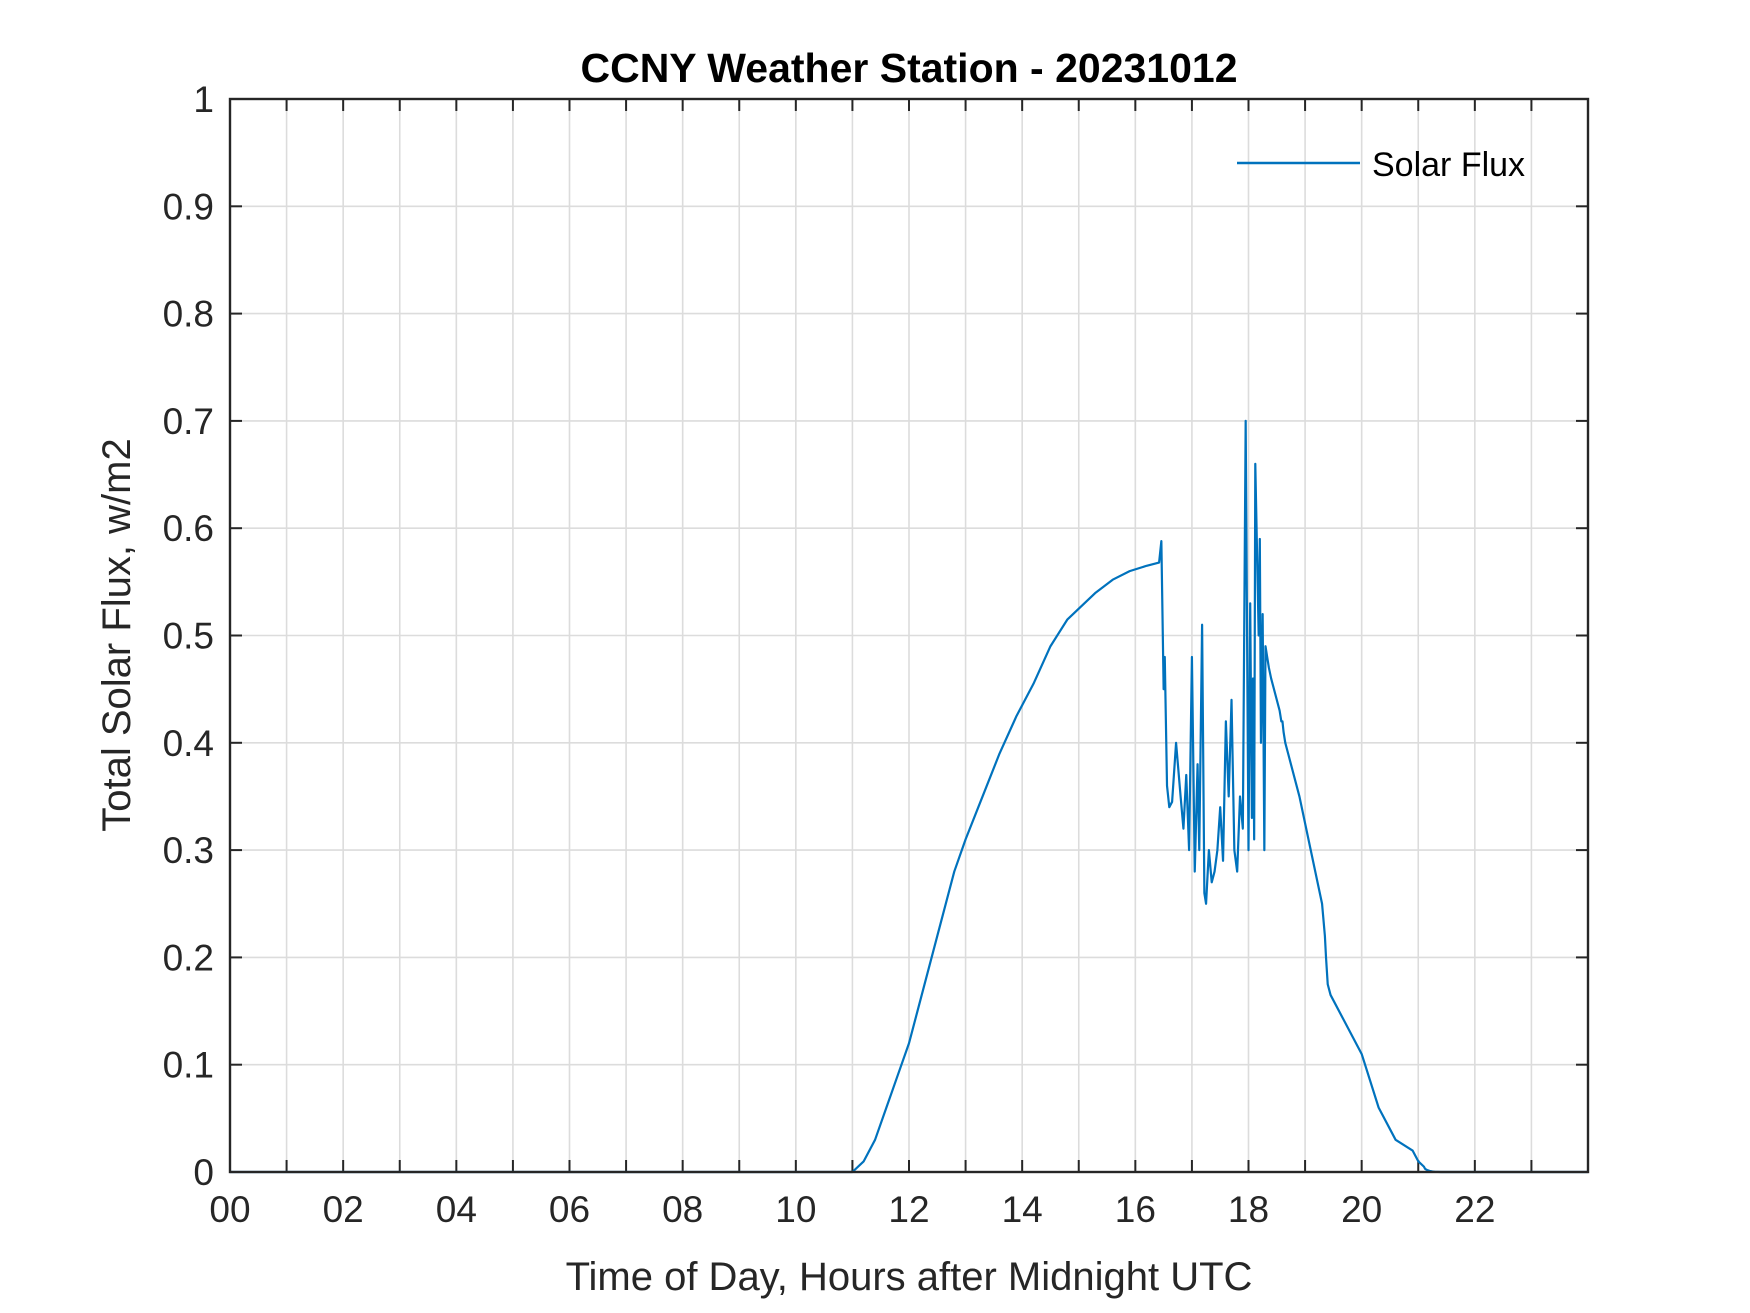 This screenshot has height=1313, width=1750. I want to click on y-axis-label: Total Solar Flux, w/m2, so click(117, 634).